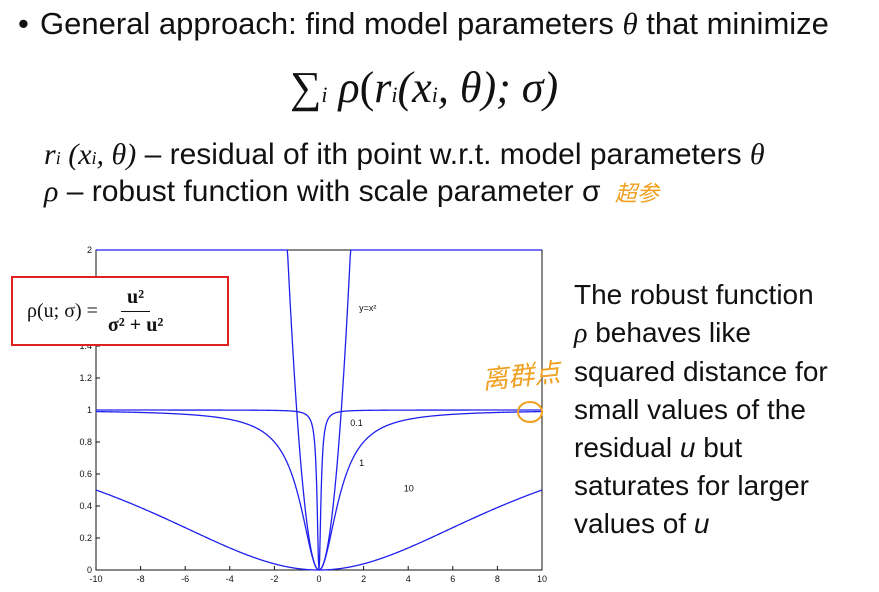 The width and height of the screenshot is (879, 592). Describe the element at coordinates (719, 447) in the screenshot. I see `side-line-5-post: but` at that location.